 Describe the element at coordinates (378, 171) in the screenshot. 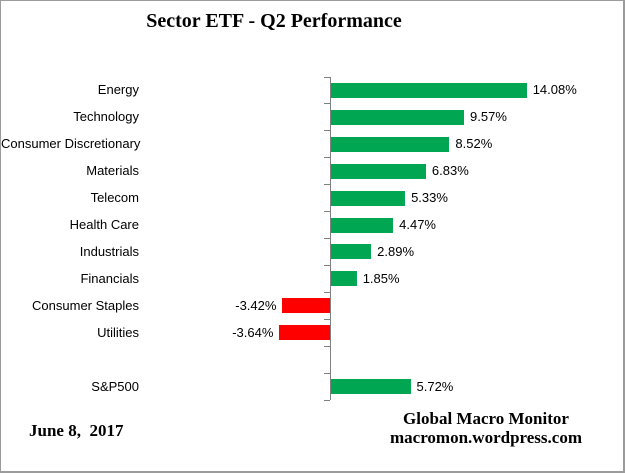

I see `bar-materials` at that location.